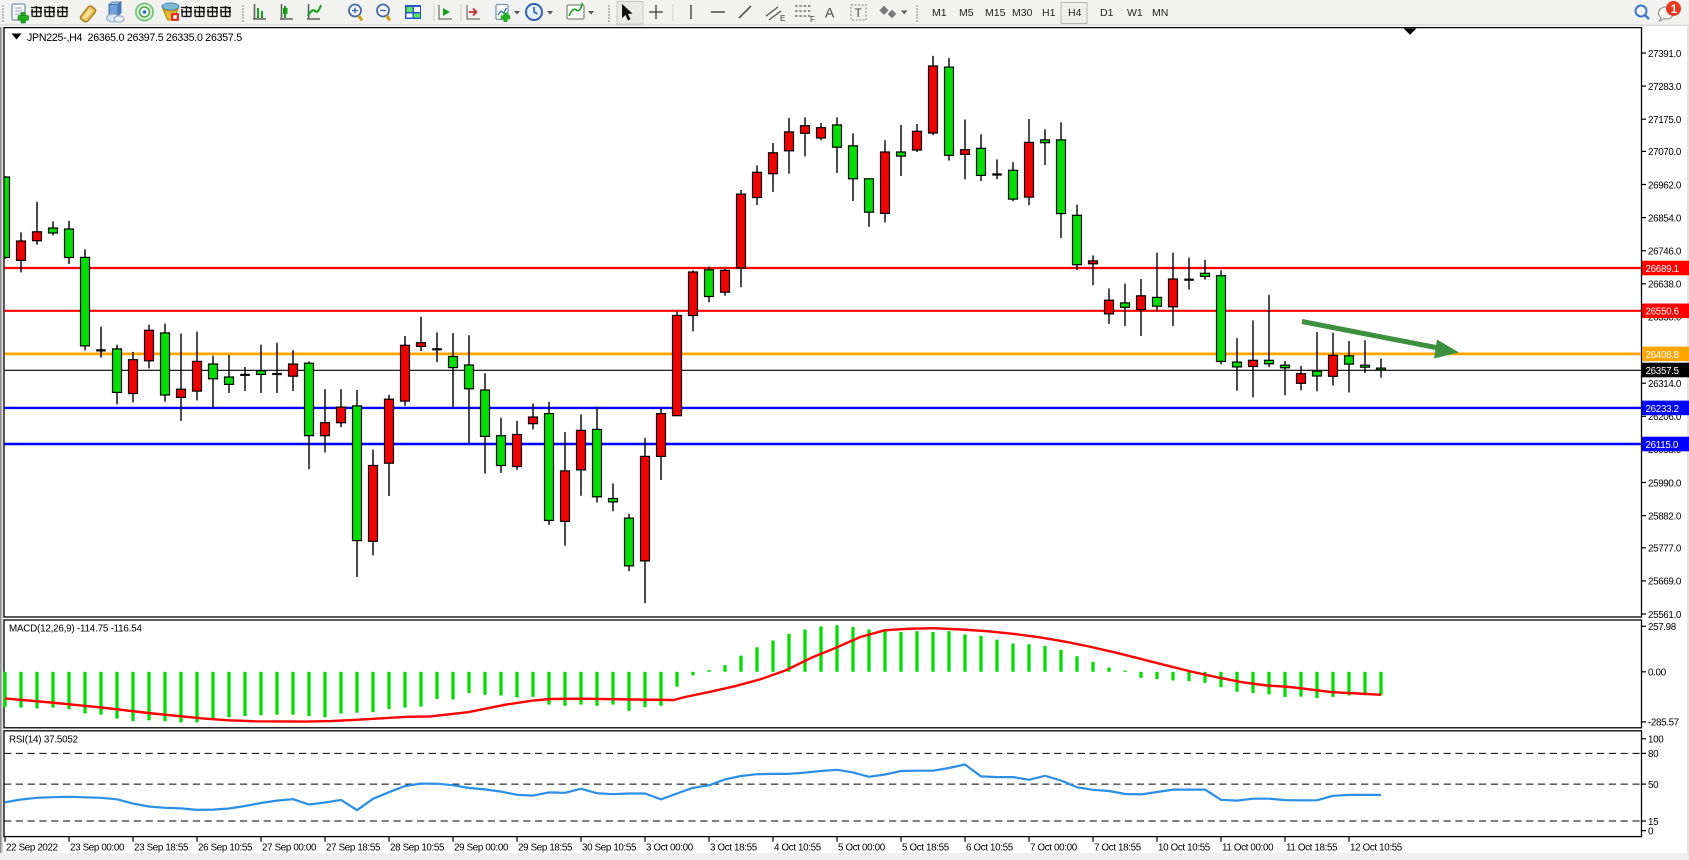 The height and width of the screenshot is (860, 1689). What do you see at coordinates (1665, 120) in the screenshot?
I see `svg-text: 27175.0` at bounding box center [1665, 120].